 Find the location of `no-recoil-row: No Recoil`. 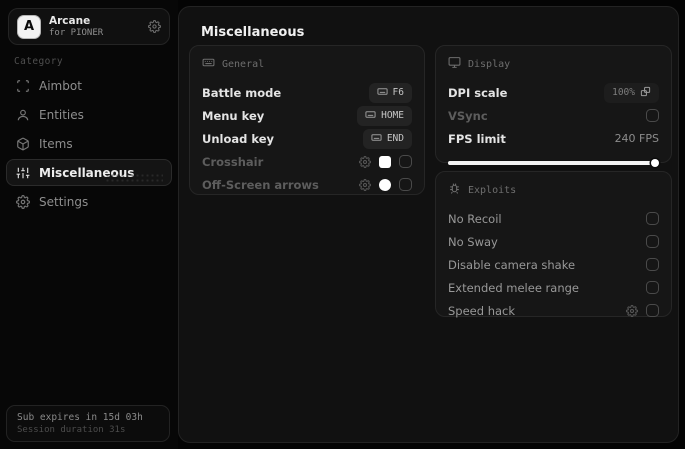

no-recoil-row: No Recoil is located at coordinates (553, 218).